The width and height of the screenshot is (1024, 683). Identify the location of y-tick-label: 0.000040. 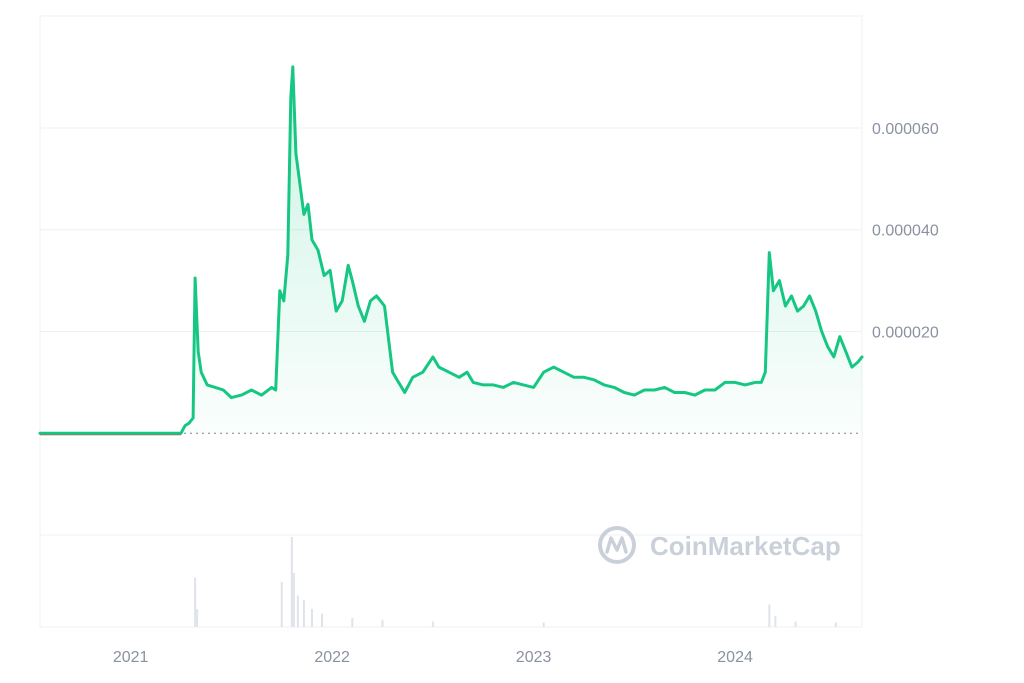
(905, 231).